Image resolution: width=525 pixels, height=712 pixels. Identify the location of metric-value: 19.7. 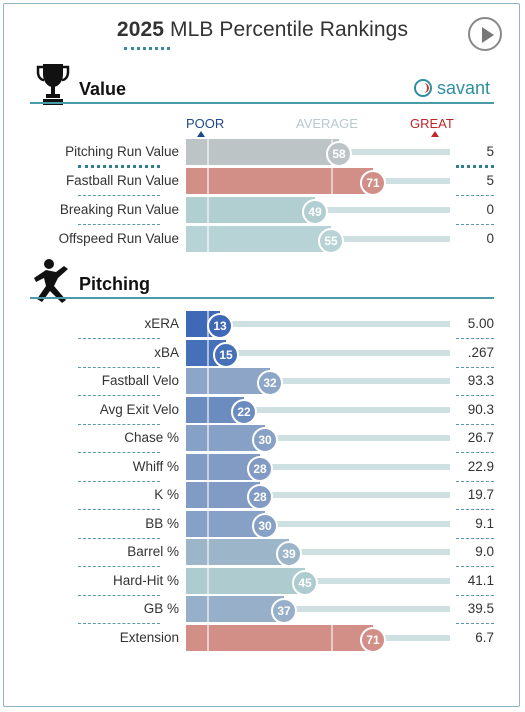
(480, 494).